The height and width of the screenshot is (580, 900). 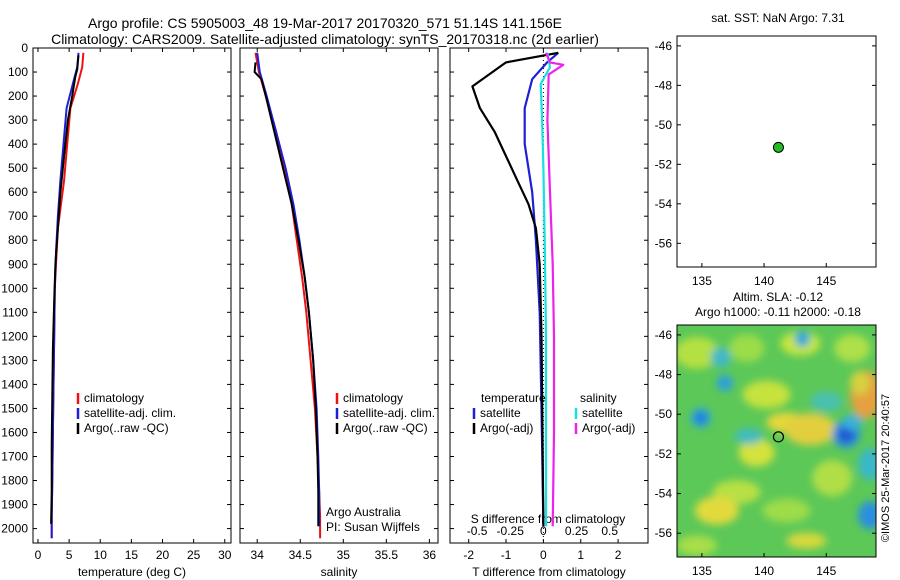 What do you see at coordinates (15, 312) in the screenshot?
I see `y-tick-label: 1100` at bounding box center [15, 312].